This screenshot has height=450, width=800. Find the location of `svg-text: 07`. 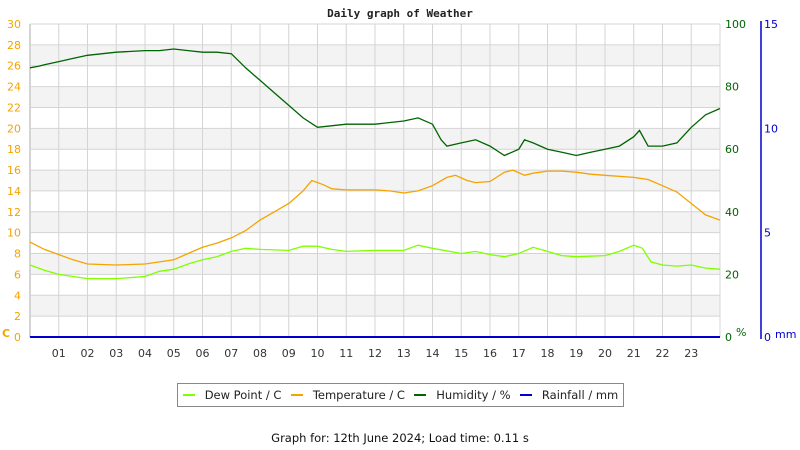

svg-text: 07 is located at coordinates (231, 353).